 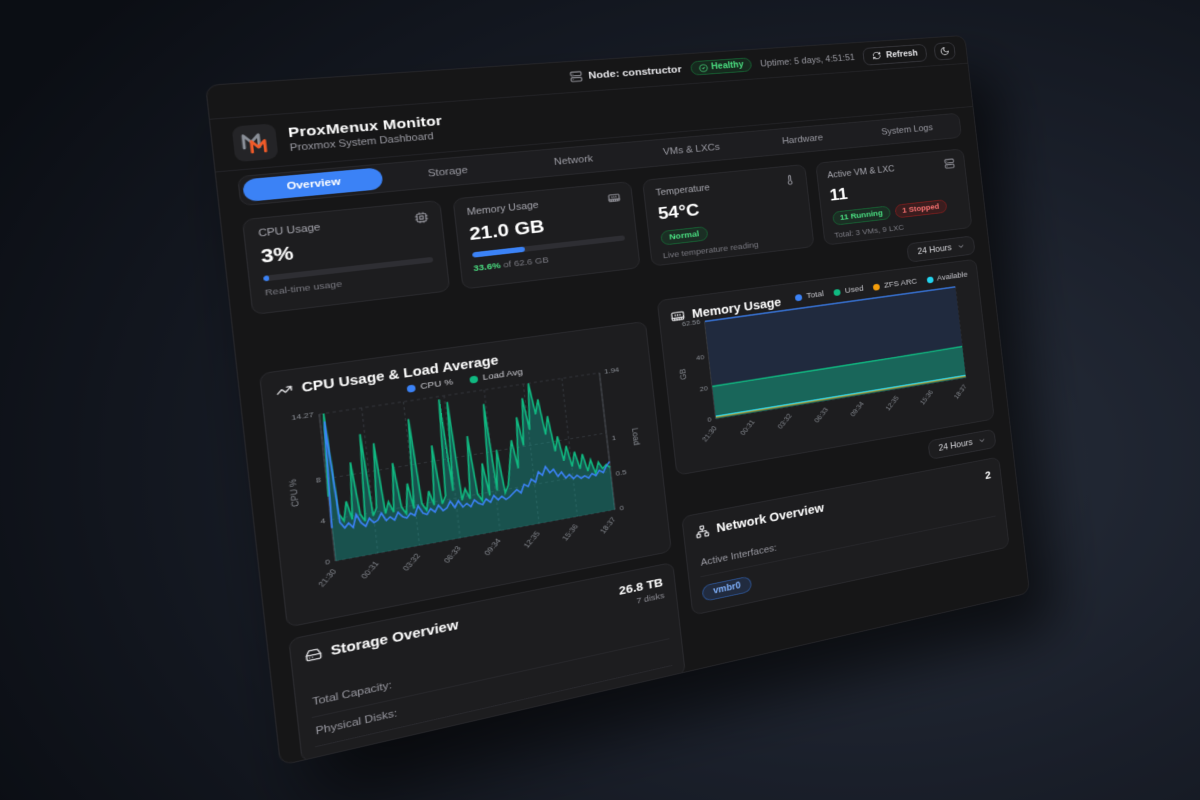 I want to click on network-interface-count: 2, so click(x=988, y=475).